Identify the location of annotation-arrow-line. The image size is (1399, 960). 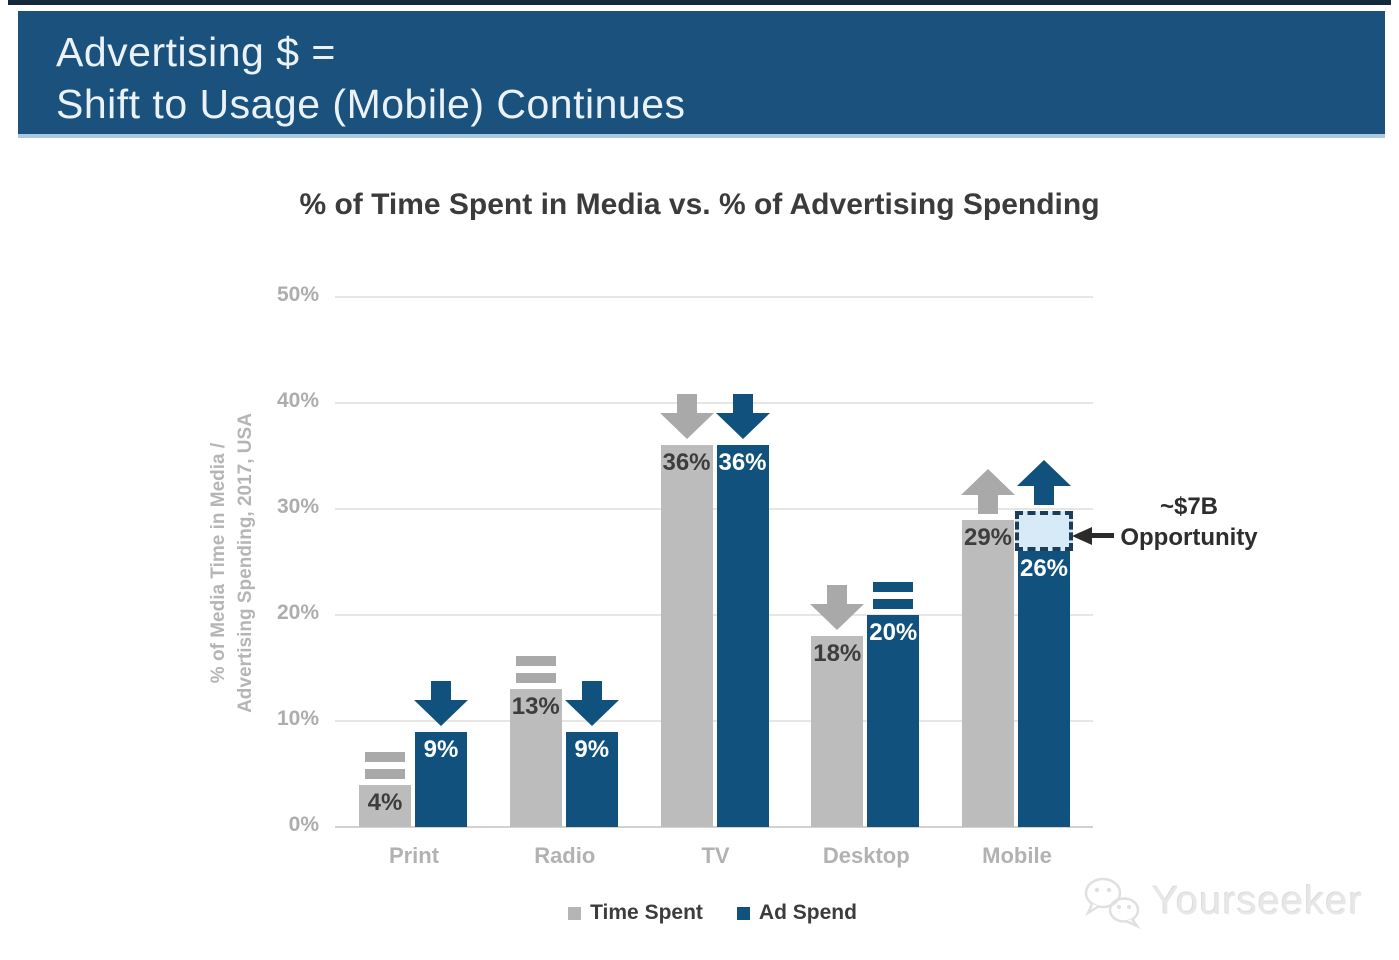
(1102, 535).